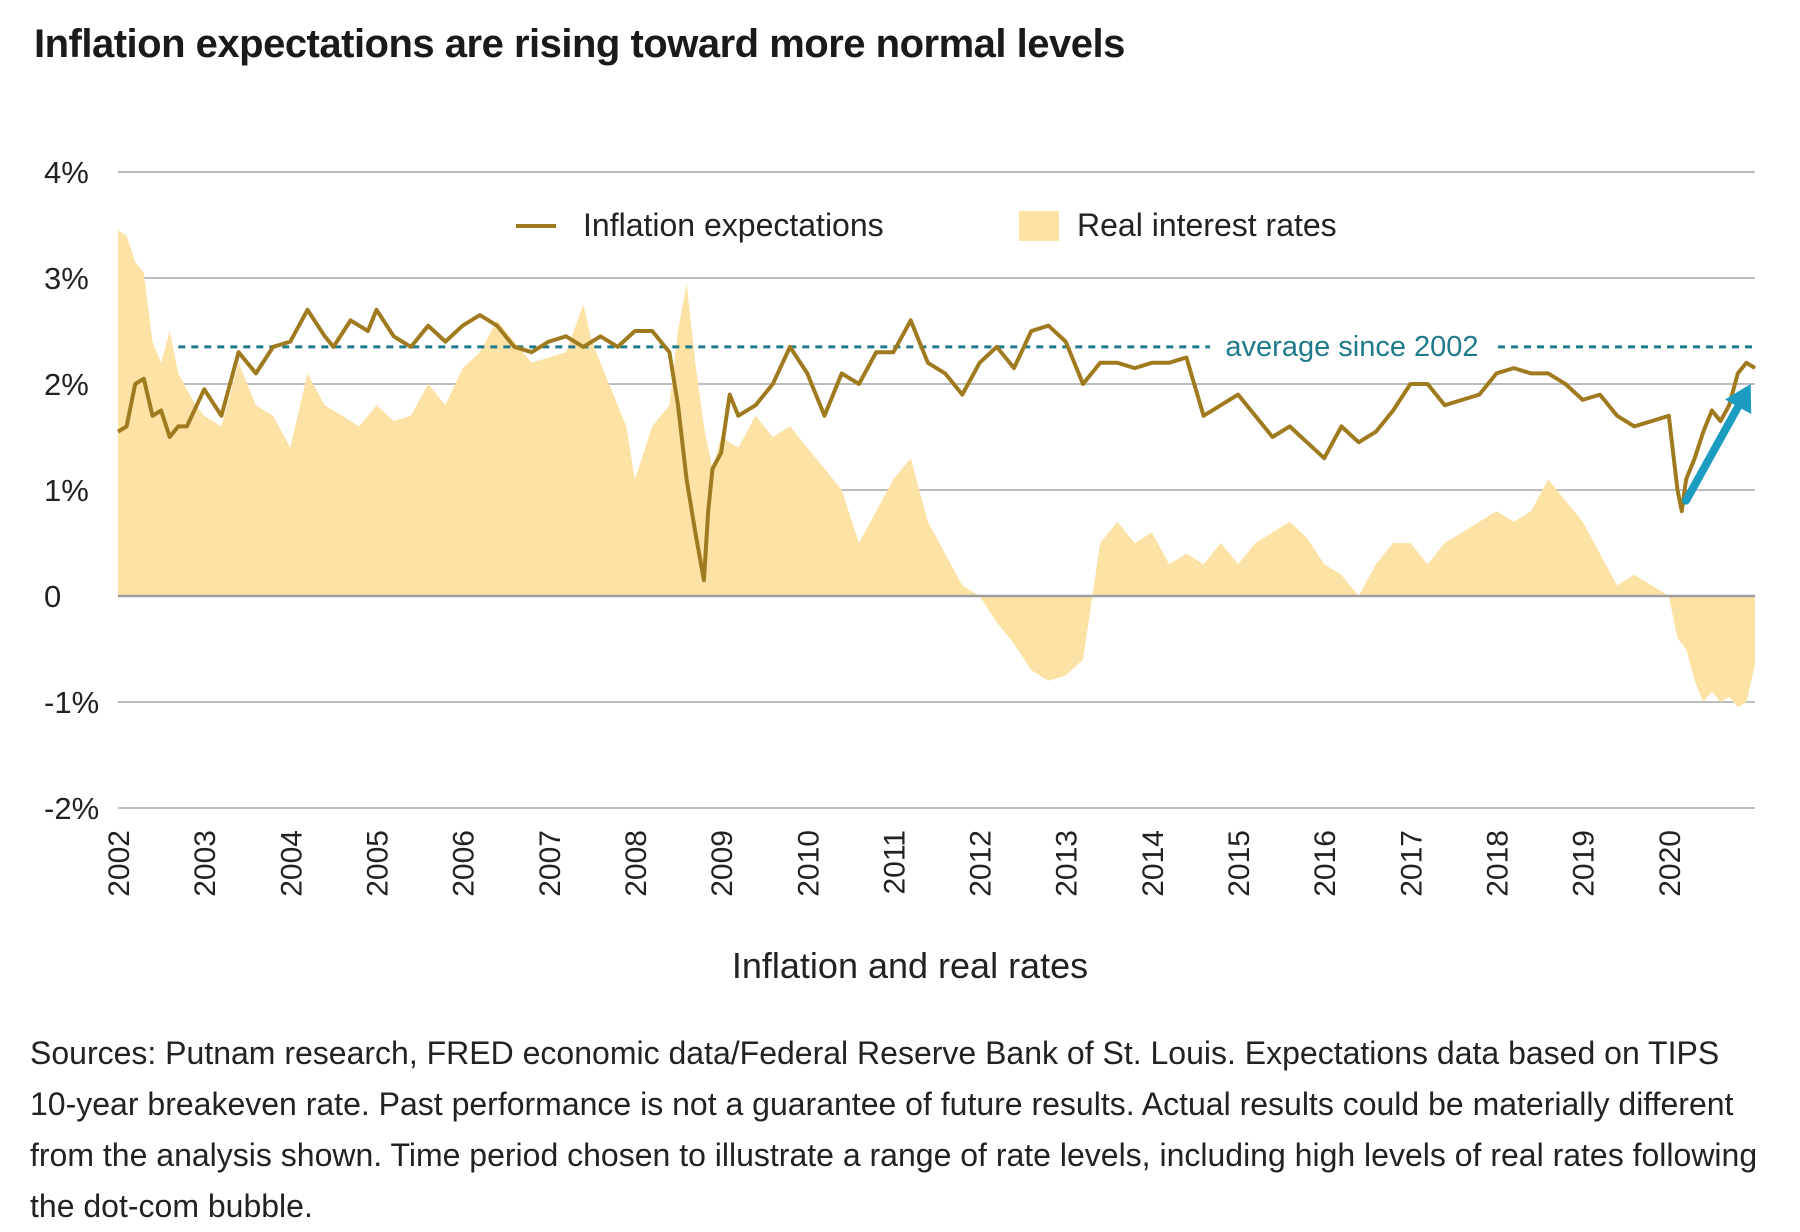 This screenshot has width=1800, height=1232. Describe the element at coordinates (722, 863) in the screenshot. I see `x-tick-label: 2009` at that location.